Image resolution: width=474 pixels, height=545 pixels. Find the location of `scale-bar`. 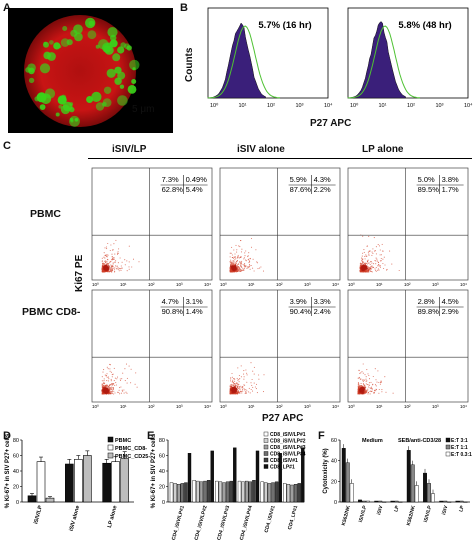

scale-bar is located at coordinates (149, 101).